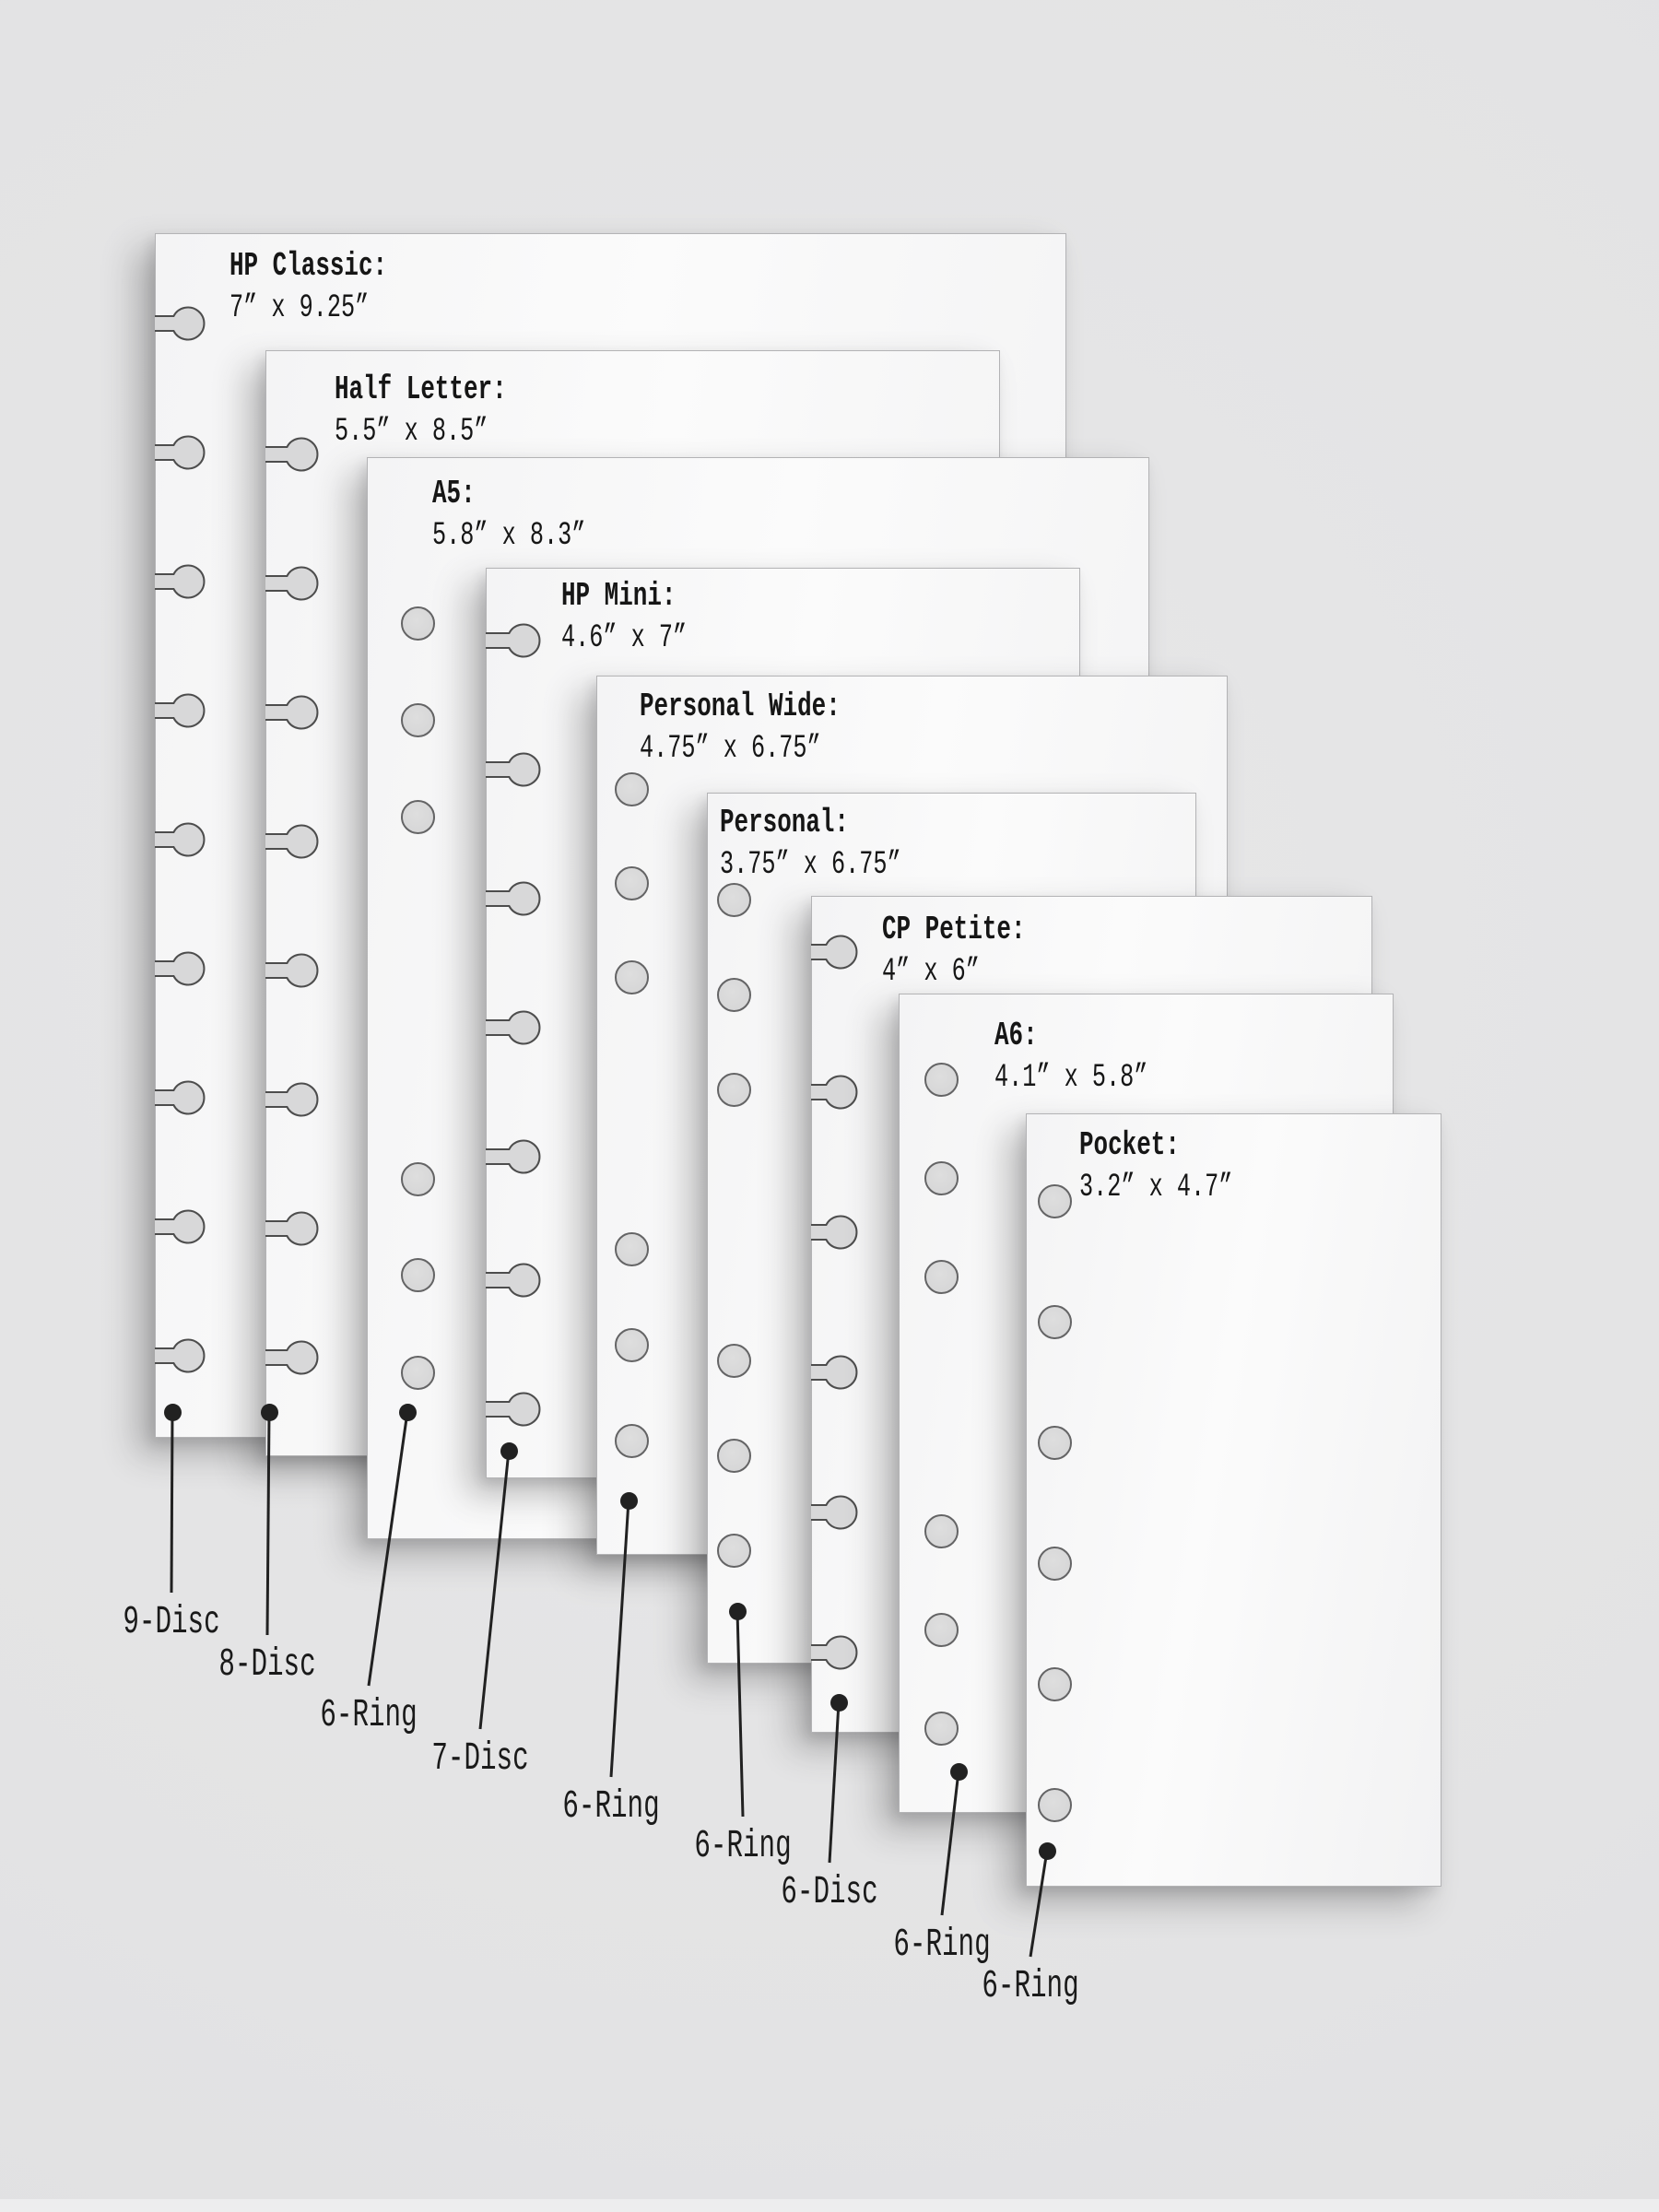  I want to click on page-dimensions-text: 3.2” x 4.7”, so click(1156, 1187).